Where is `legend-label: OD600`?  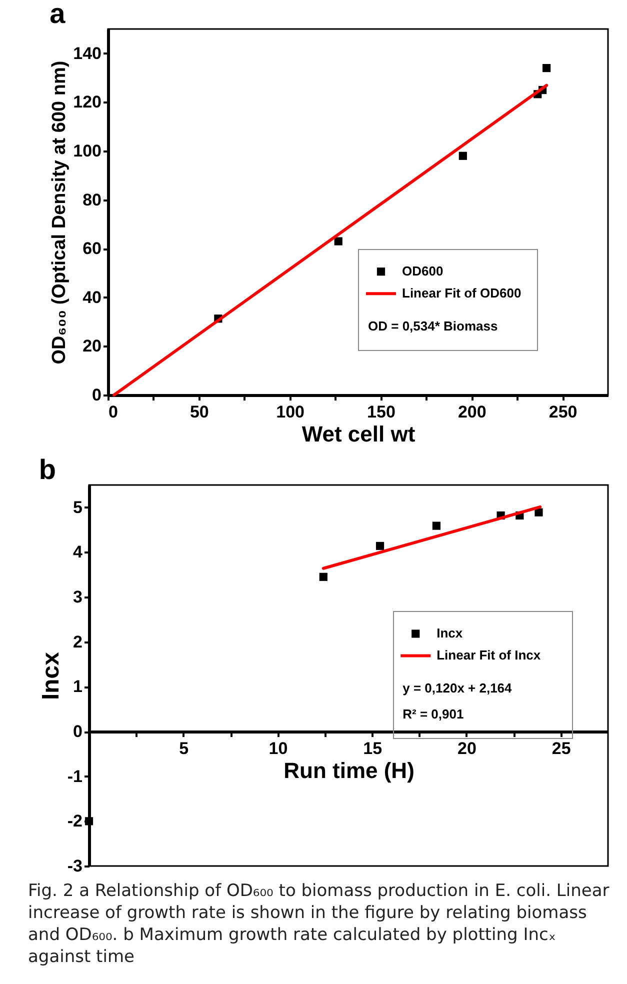 legend-label: OD600 is located at coordinates (423, 271).